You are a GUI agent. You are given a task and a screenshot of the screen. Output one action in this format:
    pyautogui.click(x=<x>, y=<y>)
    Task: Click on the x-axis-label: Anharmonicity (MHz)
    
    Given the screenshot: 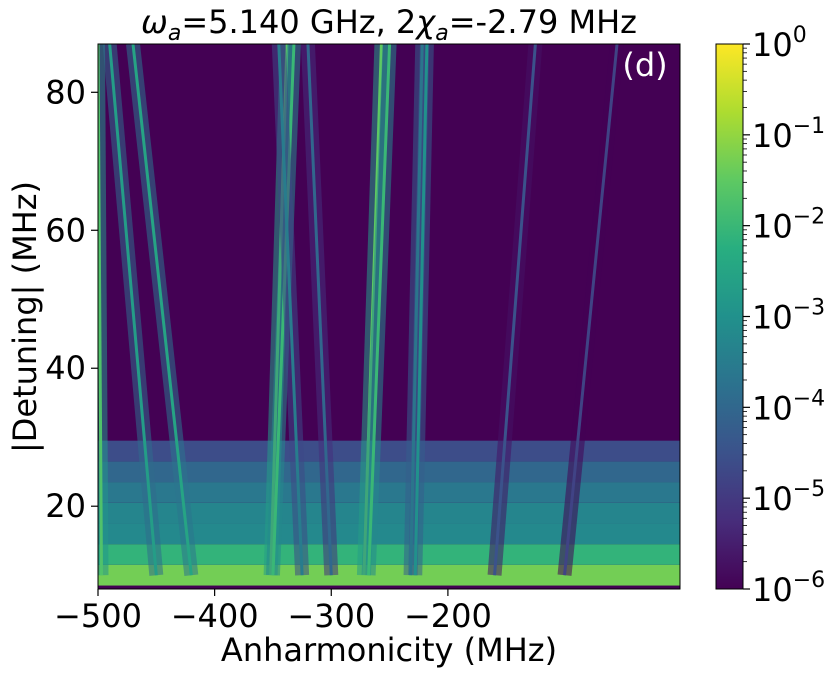 What is the action you would take?
    pyautogui.click(x=389, y=650)
    